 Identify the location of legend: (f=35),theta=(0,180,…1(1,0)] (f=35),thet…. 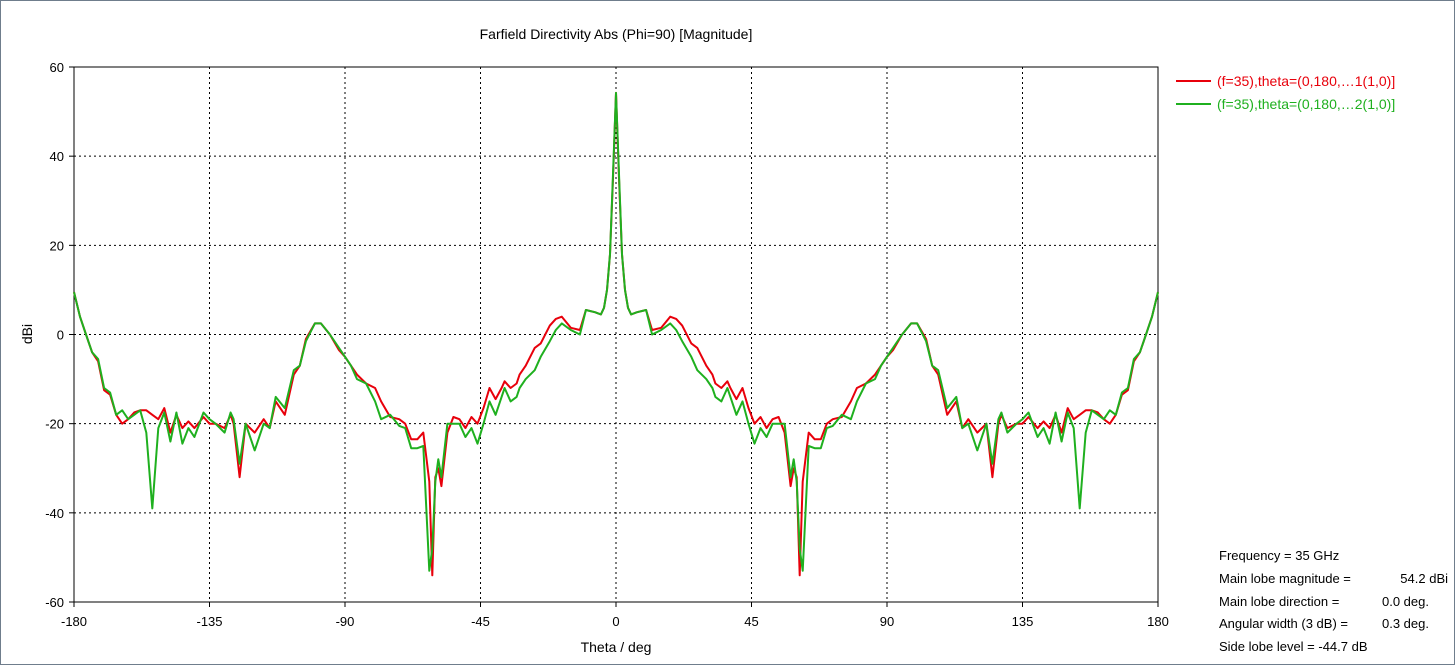
(1285, 92).